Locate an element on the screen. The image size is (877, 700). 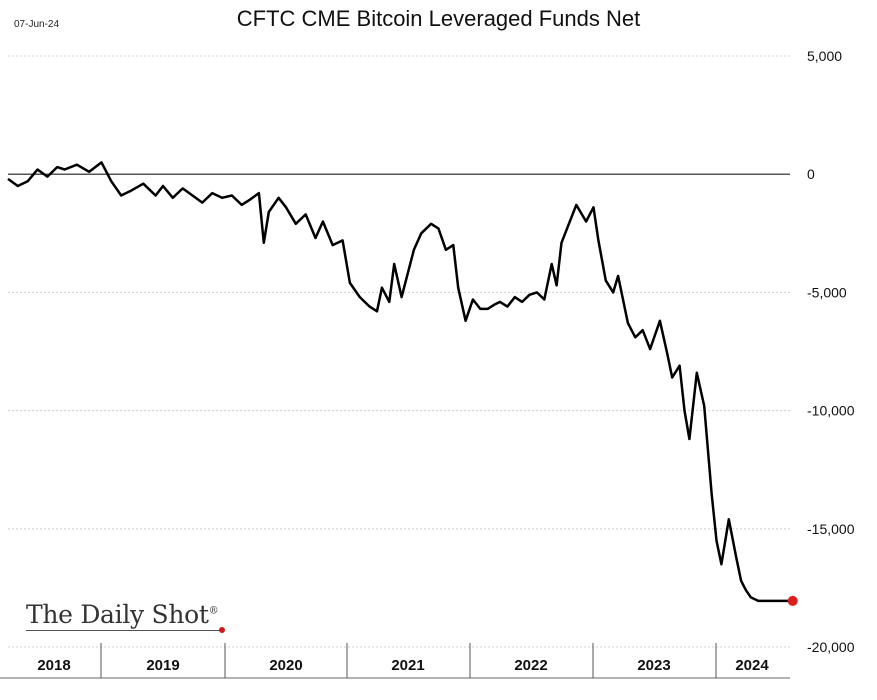
x-tick-label: 2020 is located at coordinates (285, 665).